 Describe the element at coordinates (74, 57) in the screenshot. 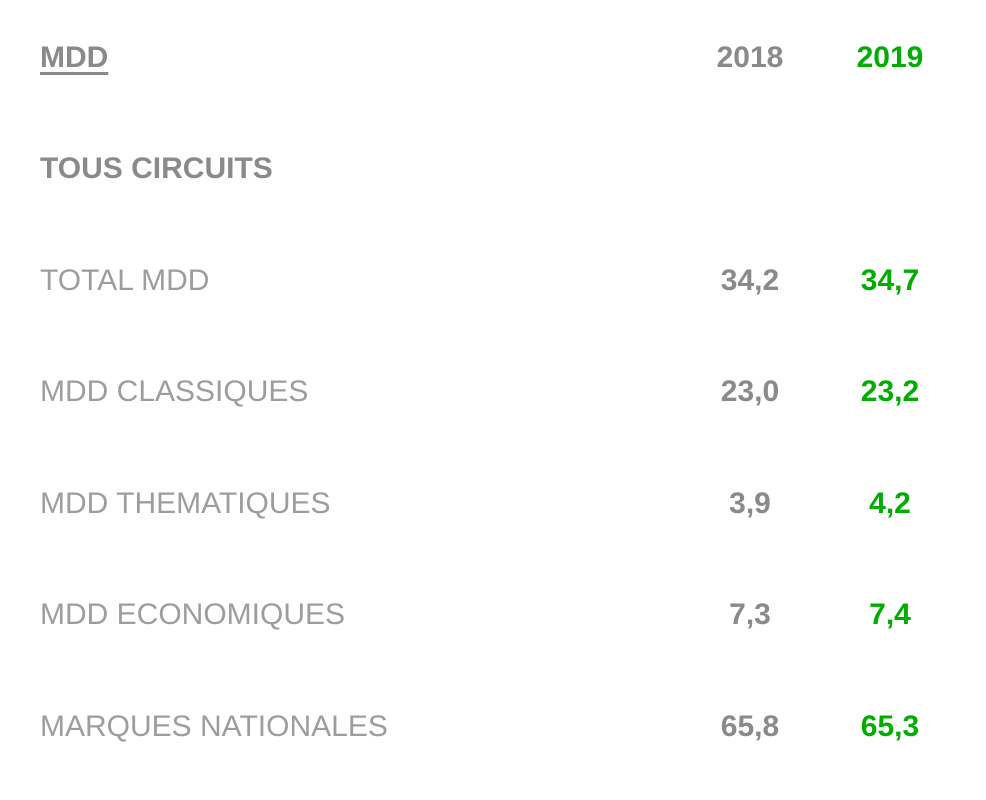

I see `table-title: MDD` at that location.